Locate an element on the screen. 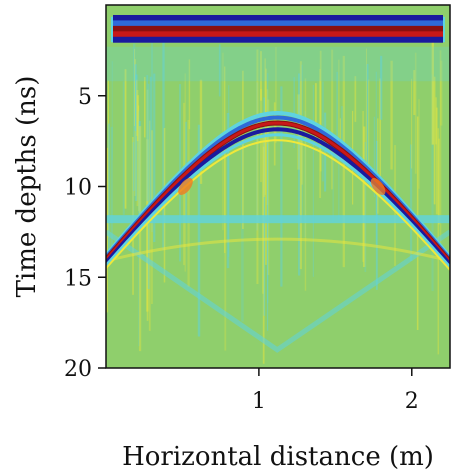  y-axis-title: Time depths (ns) is located at coordinates (27, 187).